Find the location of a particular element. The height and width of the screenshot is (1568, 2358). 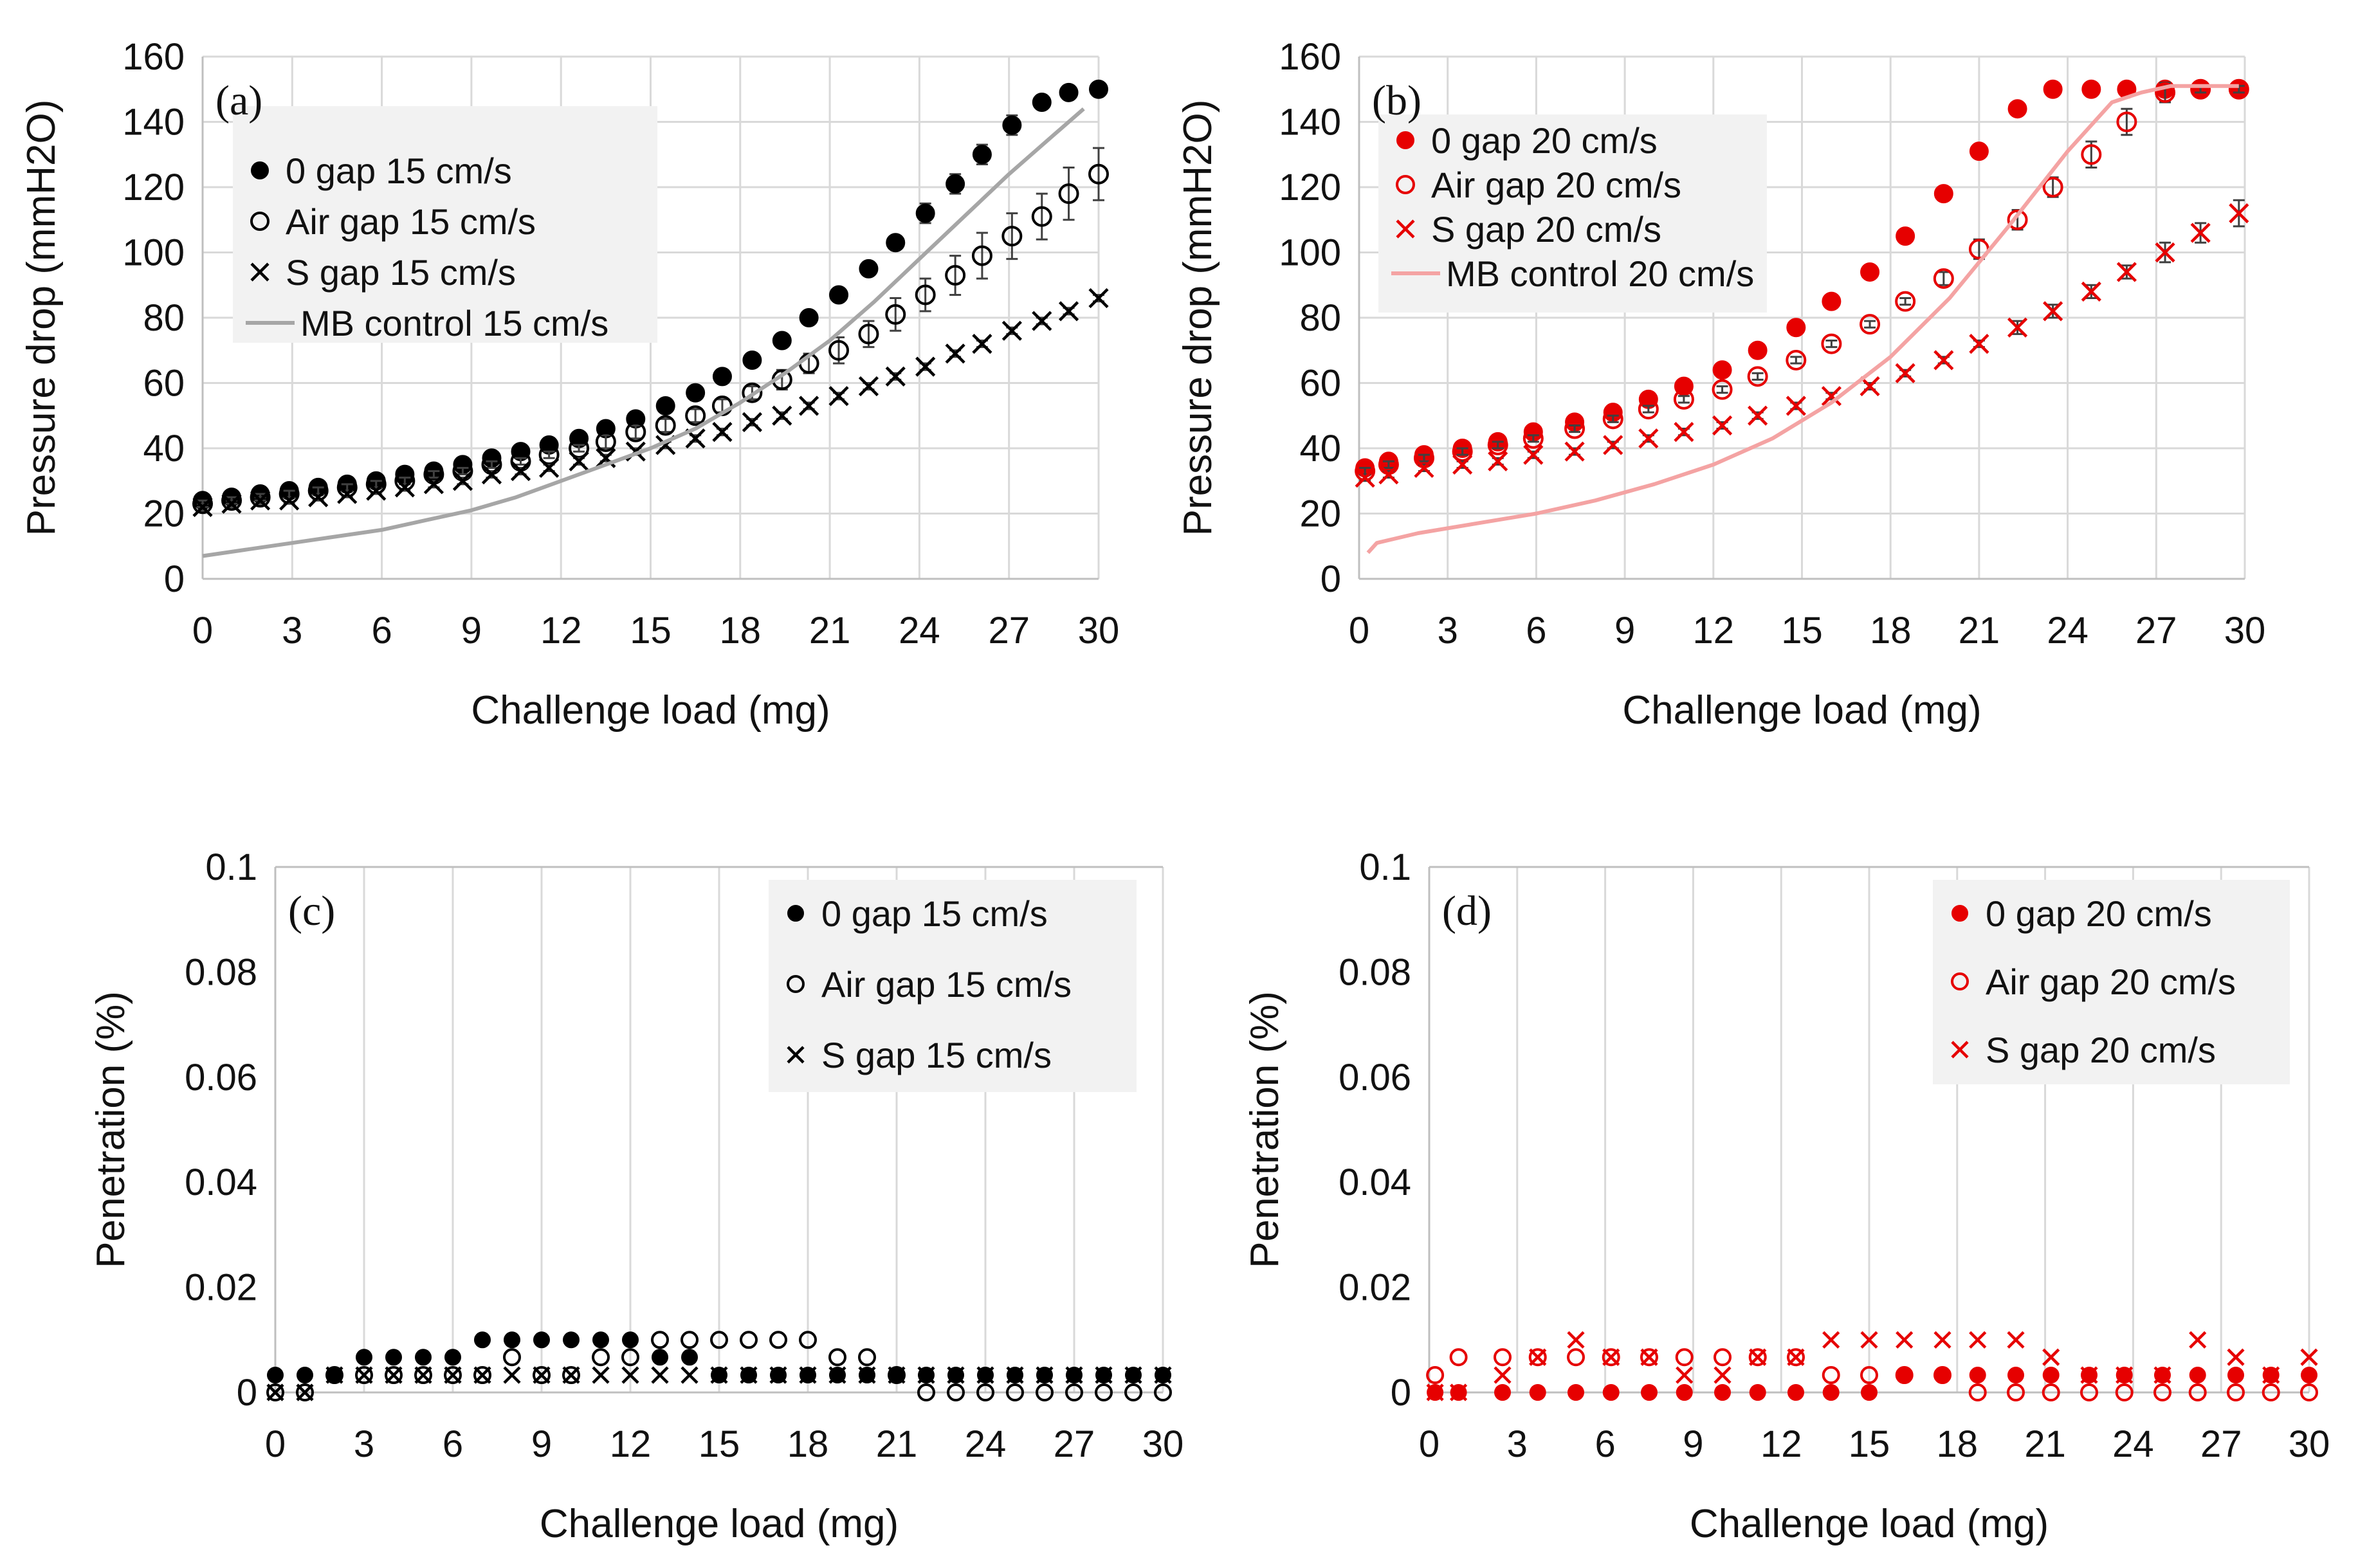

y-tick-label: 0.04 is located at coordinates (1375, 1182).